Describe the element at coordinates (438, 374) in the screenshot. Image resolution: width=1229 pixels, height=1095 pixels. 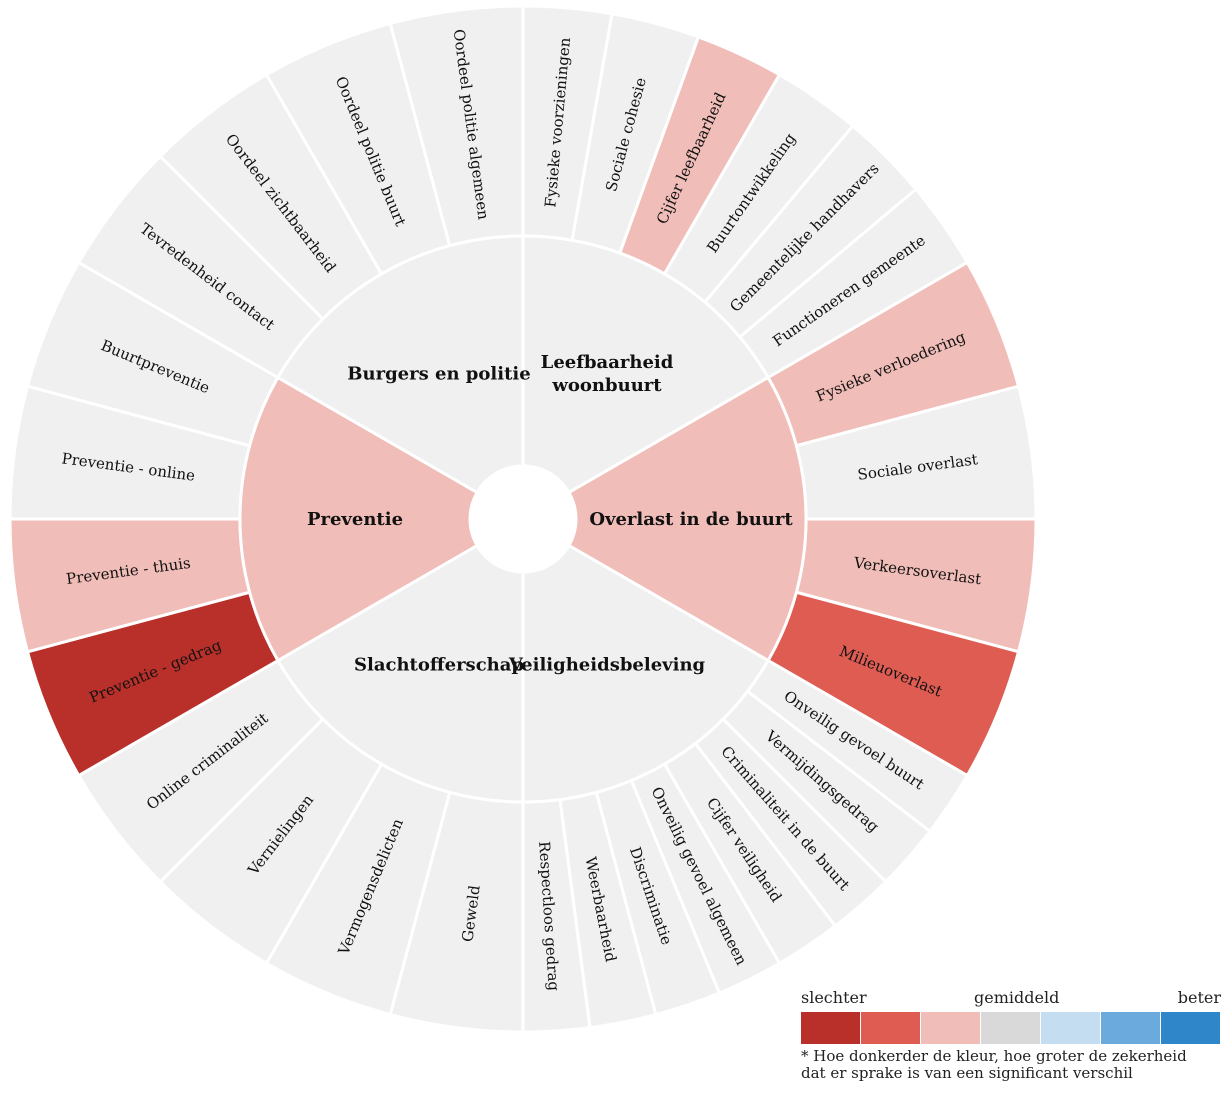
I see `category-label-burgers-en-politie: Burgers en politie` at that location.